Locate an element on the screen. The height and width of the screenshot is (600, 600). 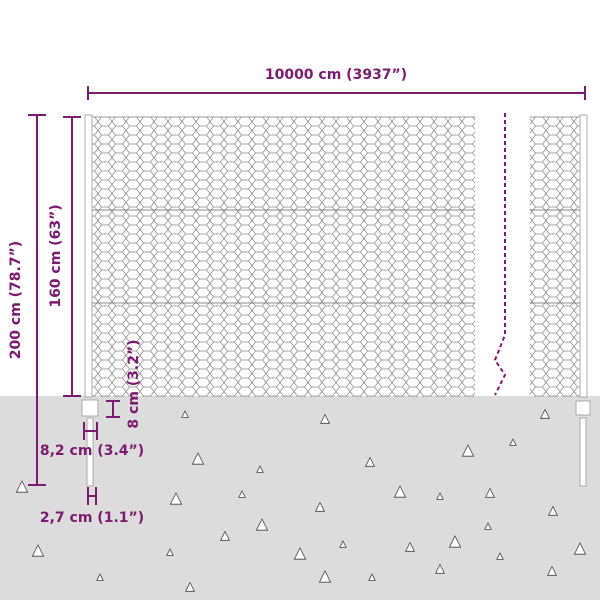
post-width-label: 8,2 cm (3.4”) is located at coordinates (92, 451).